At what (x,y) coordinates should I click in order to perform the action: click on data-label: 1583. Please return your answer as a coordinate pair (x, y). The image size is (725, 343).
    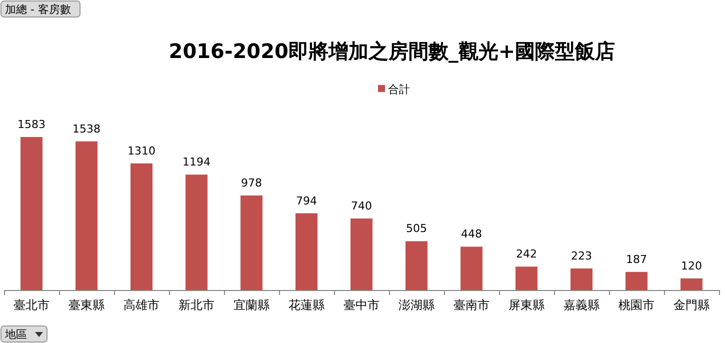
    Looking at the image, I should click on (32, 124).